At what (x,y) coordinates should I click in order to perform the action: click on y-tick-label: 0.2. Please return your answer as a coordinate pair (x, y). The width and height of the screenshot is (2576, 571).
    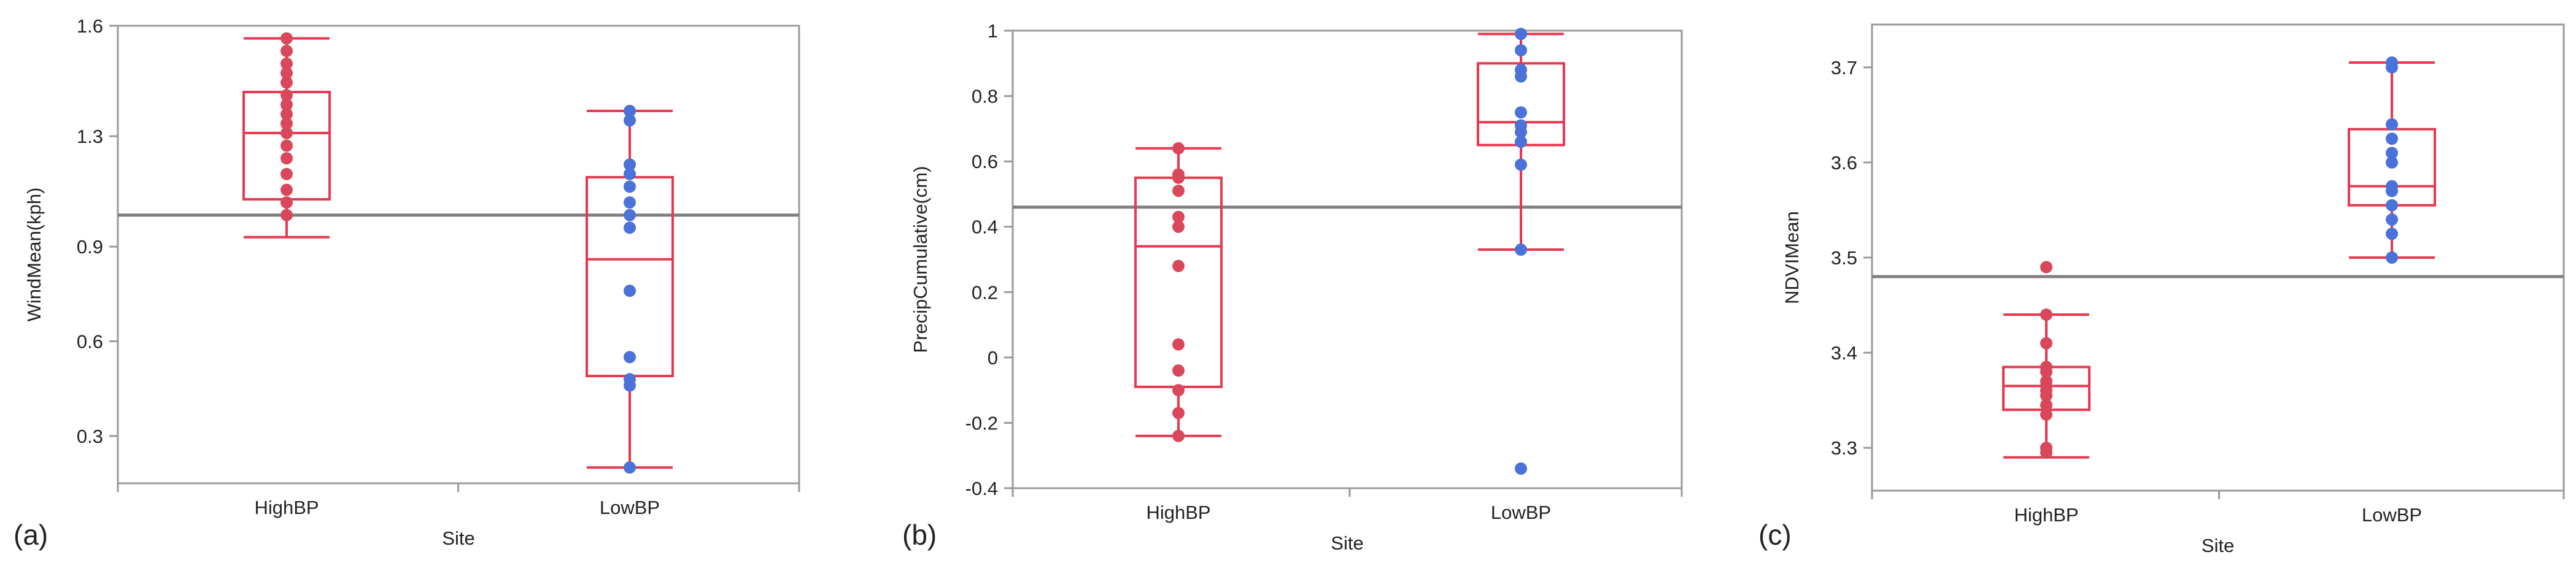
    Looking at the image, I should click on (985, 292).